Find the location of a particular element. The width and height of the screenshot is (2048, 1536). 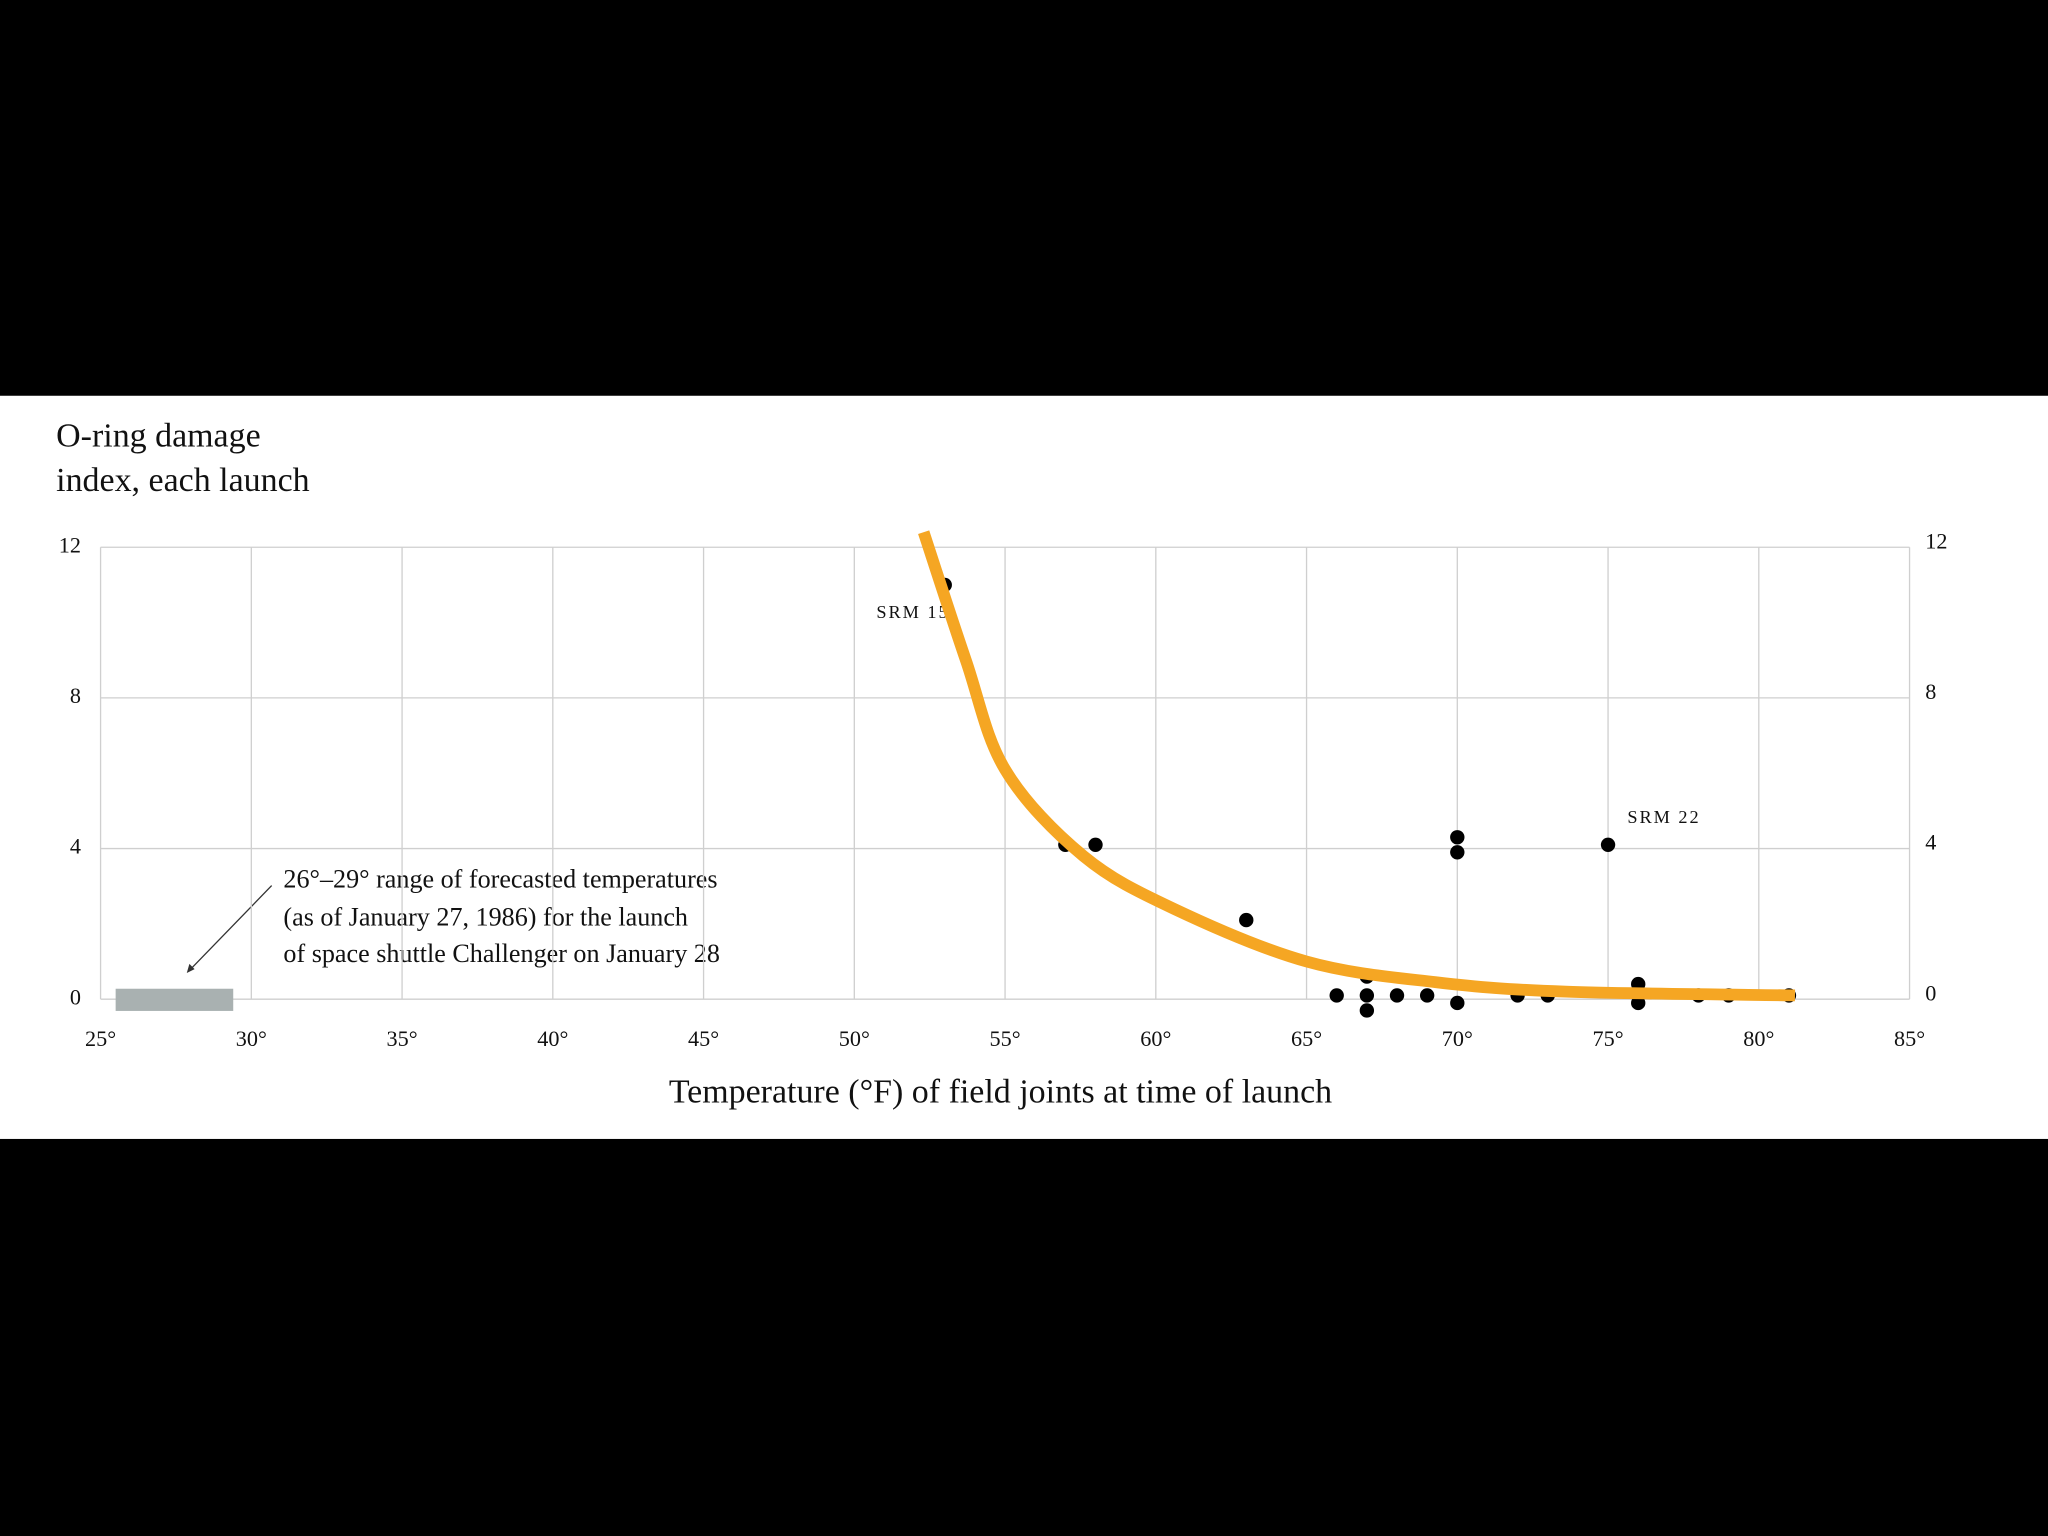

y-tick-label: 0 is located at coordinates (75, 996).